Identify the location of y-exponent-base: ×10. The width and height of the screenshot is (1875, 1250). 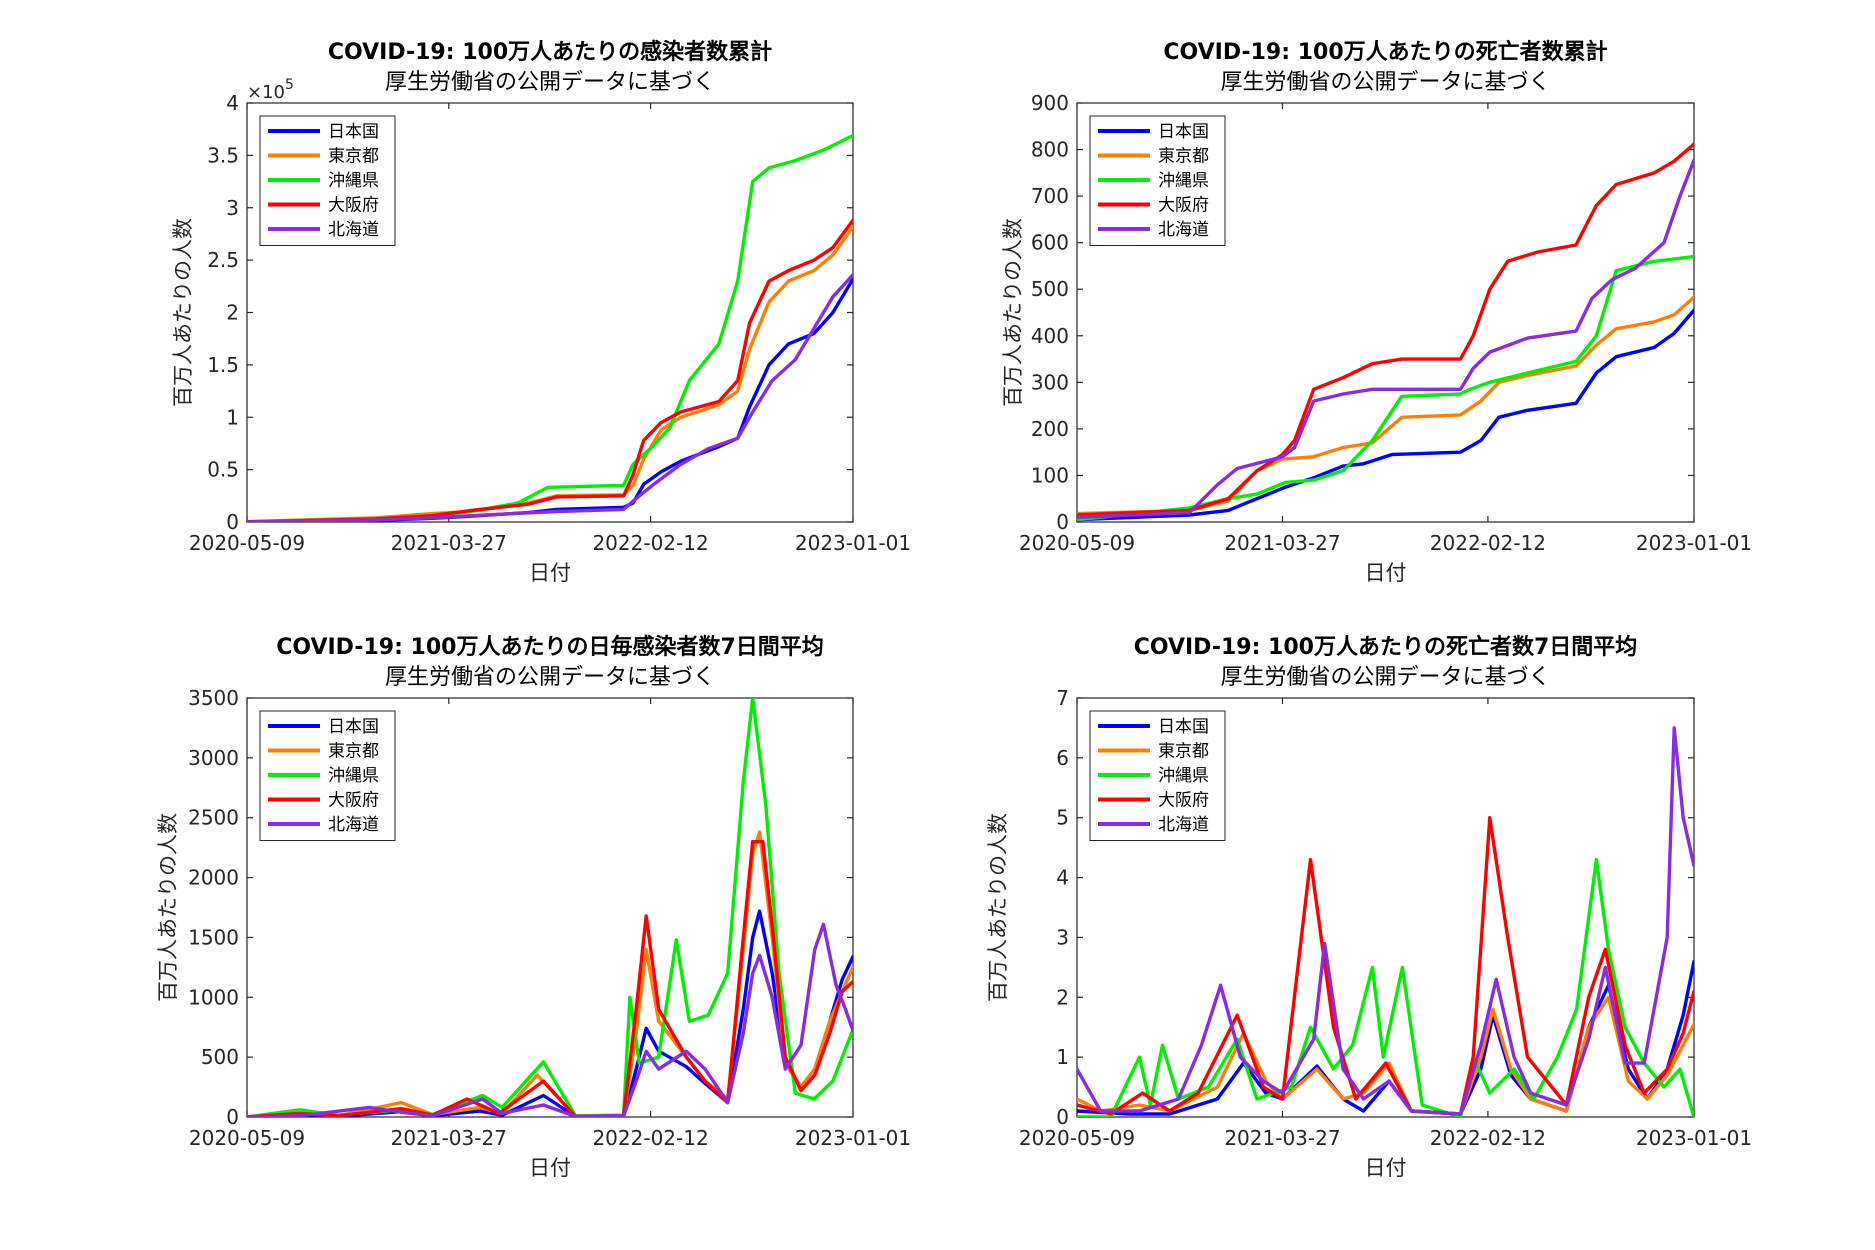
(266, 92).